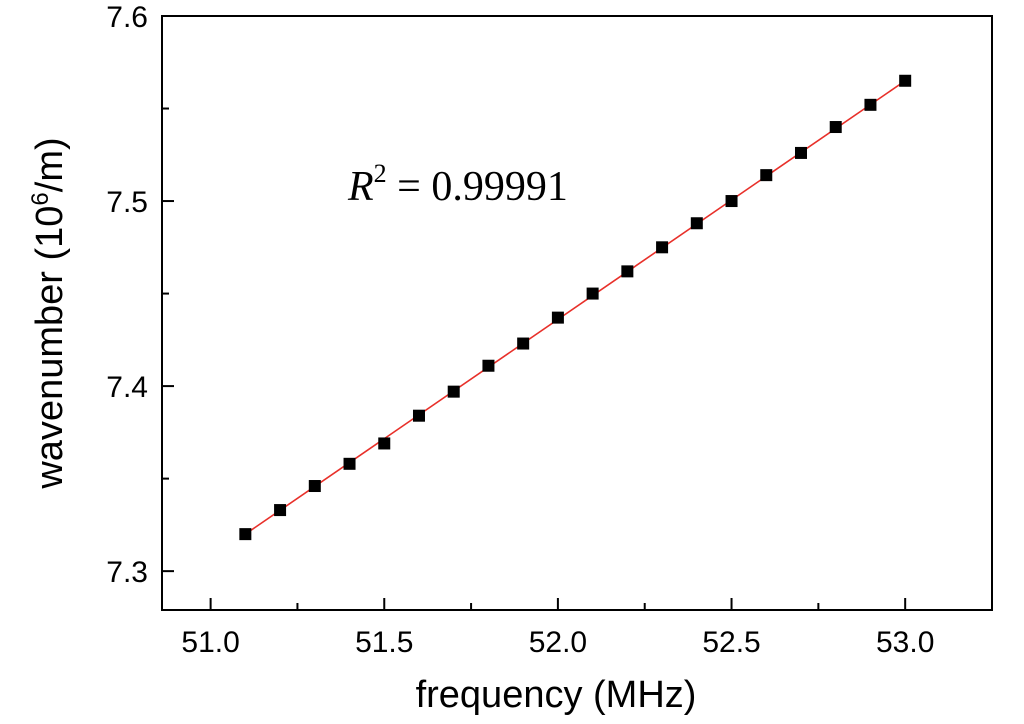  I want to click on r-squared-var: R, so click(360, 187).